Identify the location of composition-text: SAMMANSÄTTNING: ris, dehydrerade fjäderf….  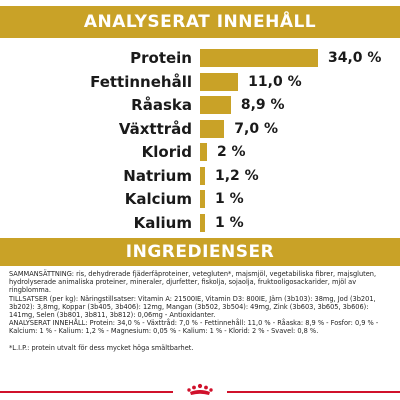
(193, 282).